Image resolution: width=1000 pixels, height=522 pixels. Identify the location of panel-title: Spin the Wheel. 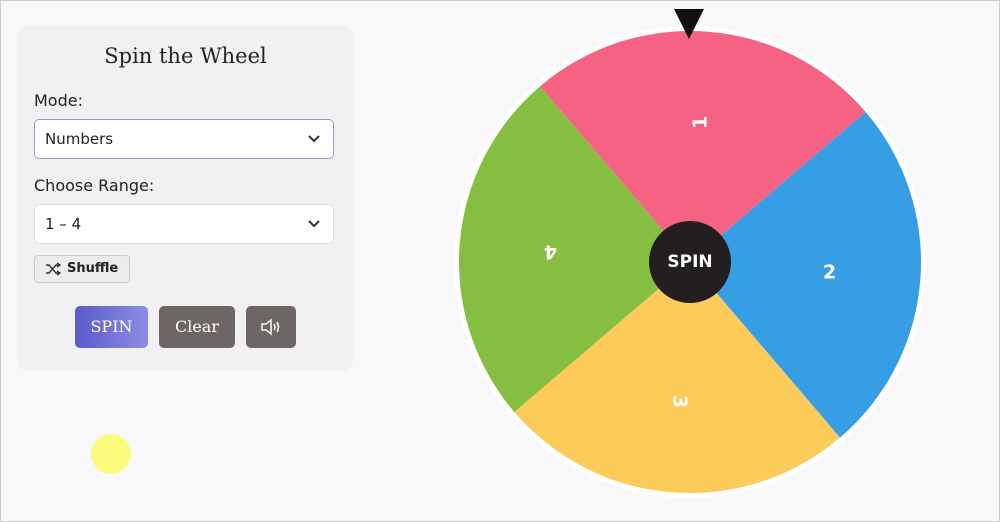
(185, 56).